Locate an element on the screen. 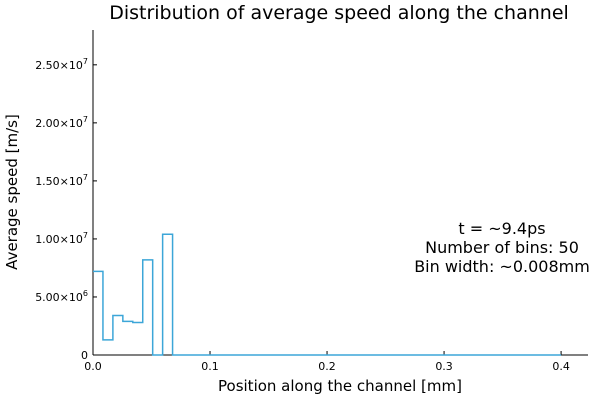 Image resolution: width=600 pixels, height=400 pixels. y-tick-label: 0 is located at coordinates (84, 355).